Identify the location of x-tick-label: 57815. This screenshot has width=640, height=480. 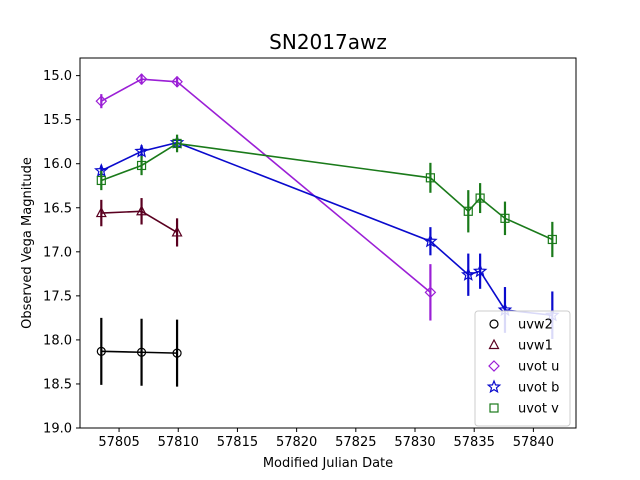
(237, 442).